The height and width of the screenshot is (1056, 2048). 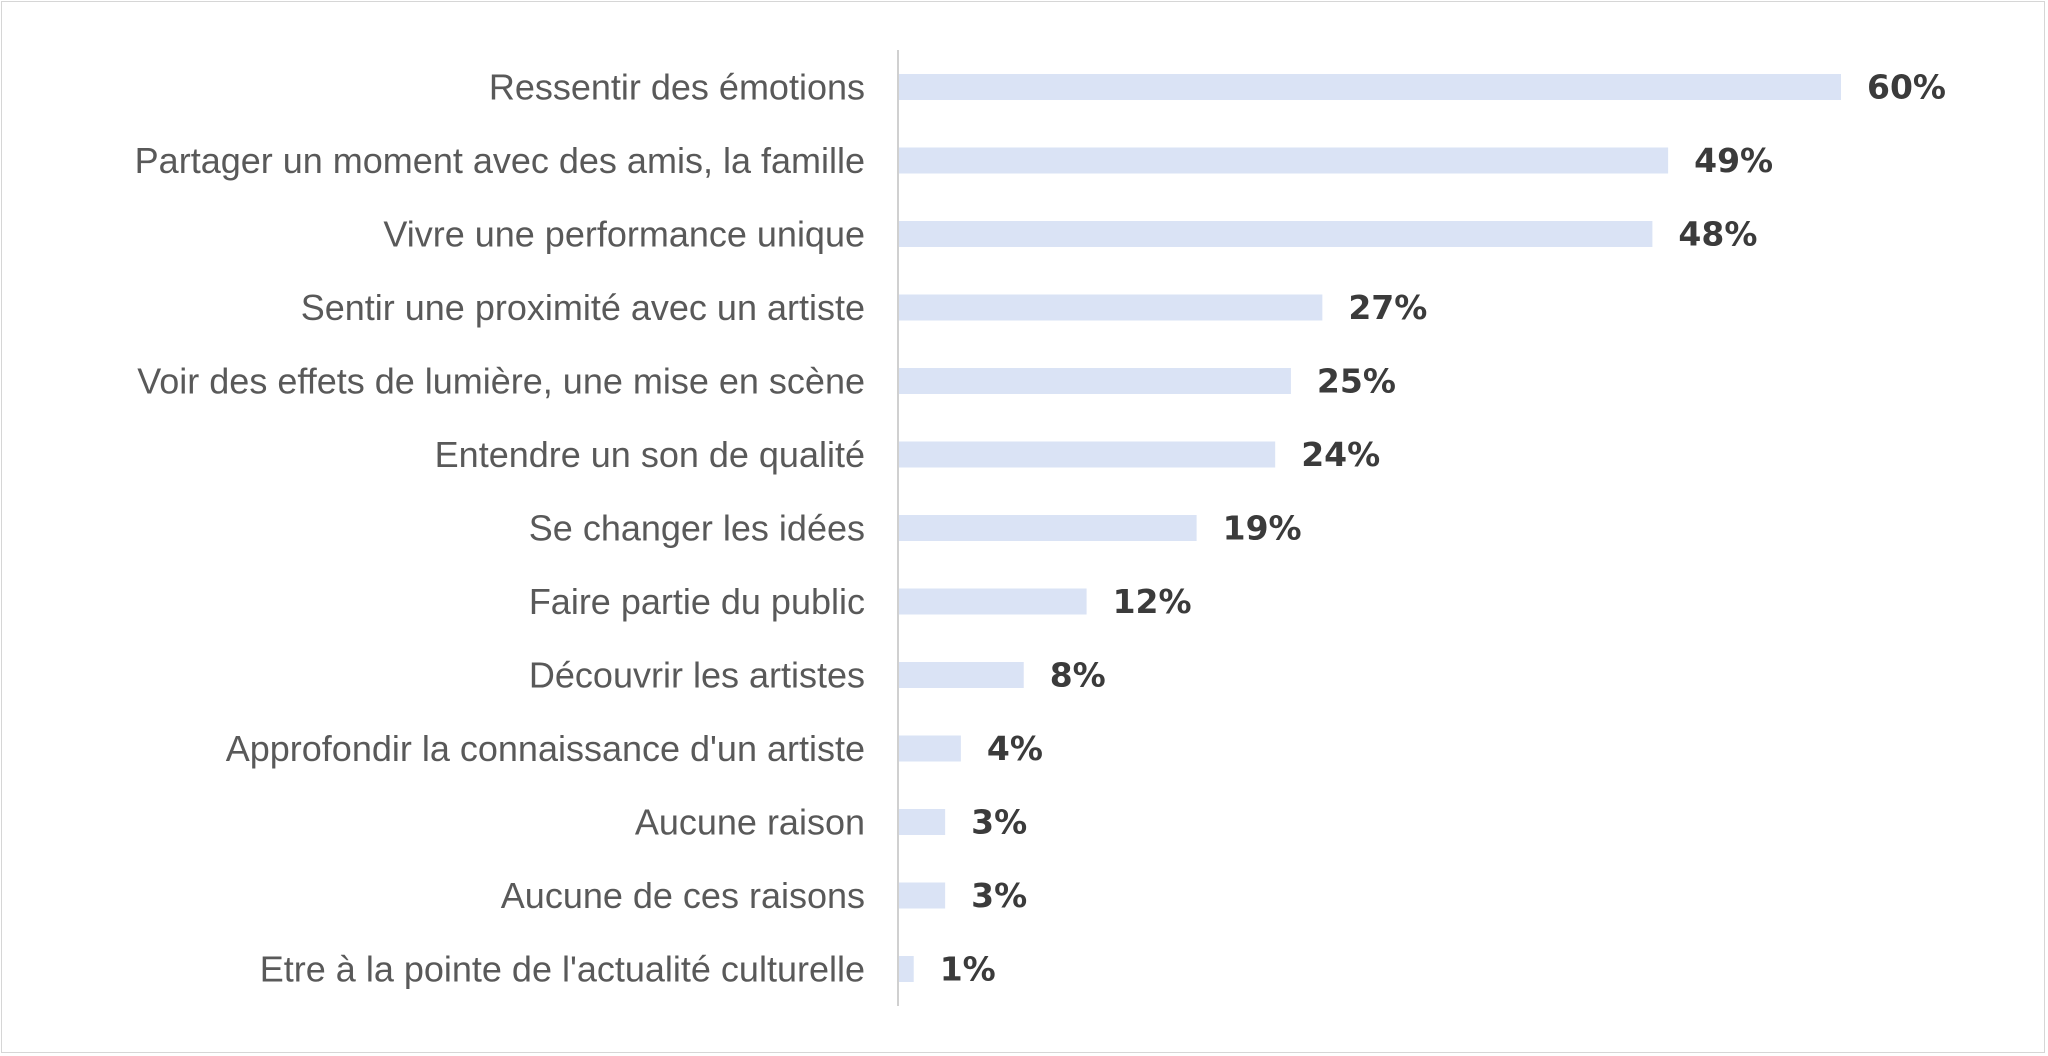 I want to click on category-label: Approfondir la connaissance d'un artiste, so click(x=545, y=748).